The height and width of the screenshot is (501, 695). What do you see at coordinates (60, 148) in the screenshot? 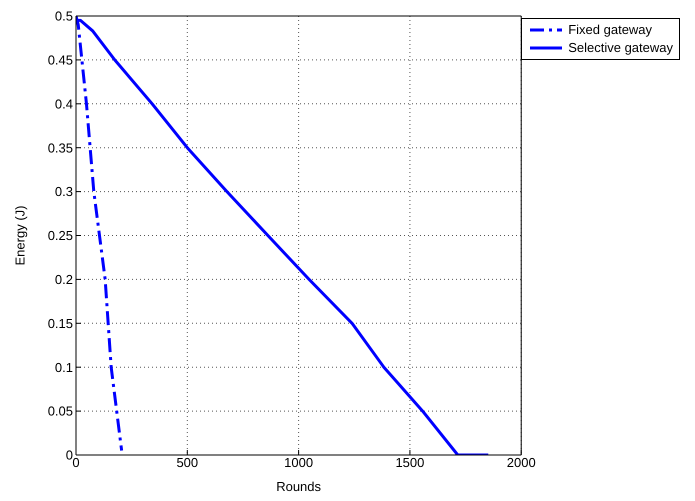
I see `y-tick-label: 0.35` at bounding box center [60, 148].